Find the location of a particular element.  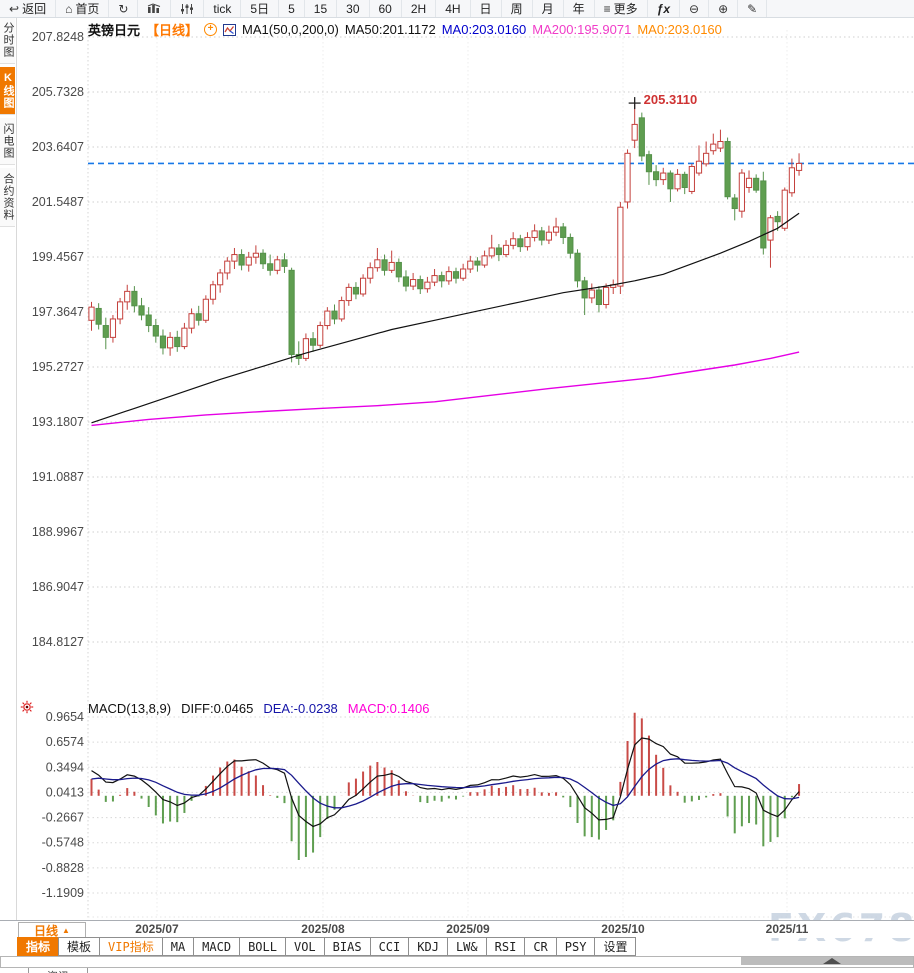

chart-type-button is located at coordinates (155, 8).